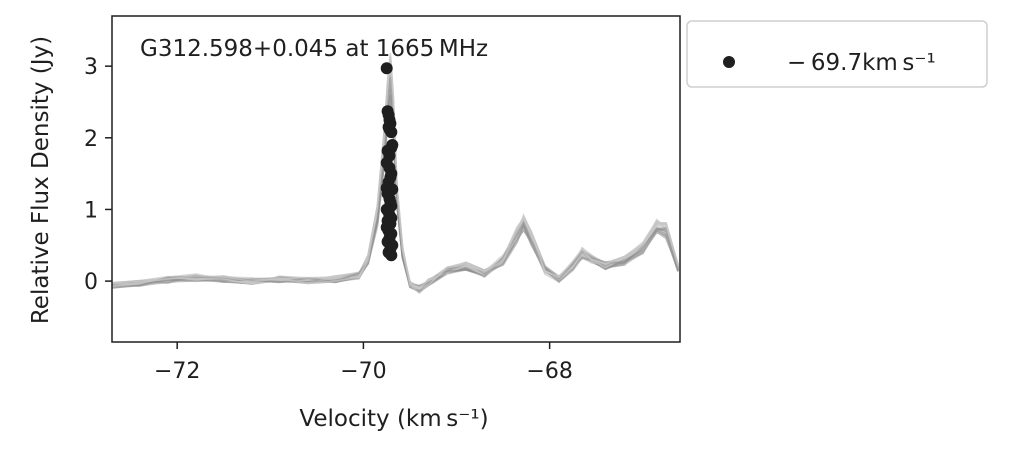 This screenshot has height=457, width=1009. Describe the element at coordinates (177, 371) in the screenshot. I see `x-tick-label-0: −72` at that location.